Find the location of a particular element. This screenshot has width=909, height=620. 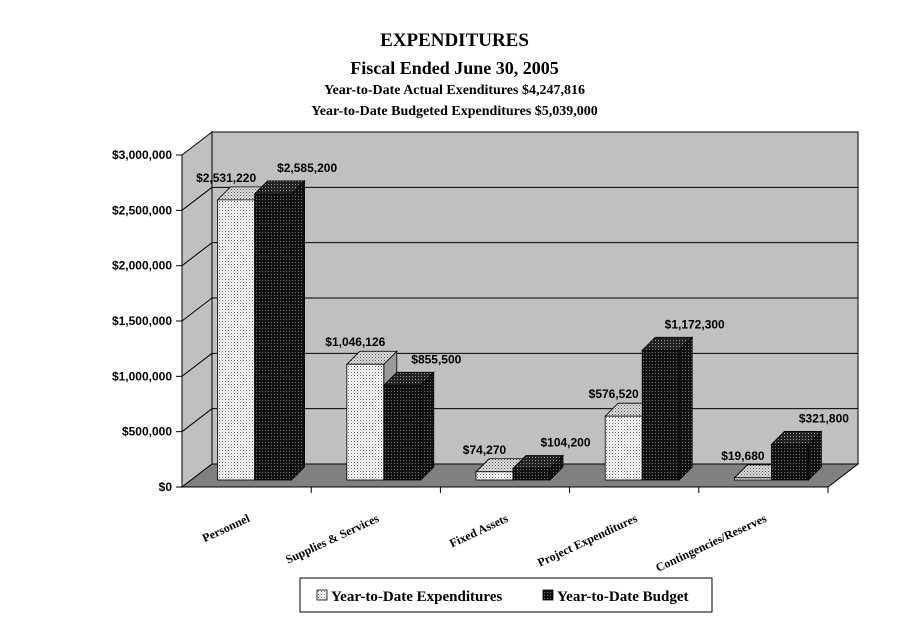

legend-label-budget: Year-to-Date Budget is located at coordinates (623, 597).